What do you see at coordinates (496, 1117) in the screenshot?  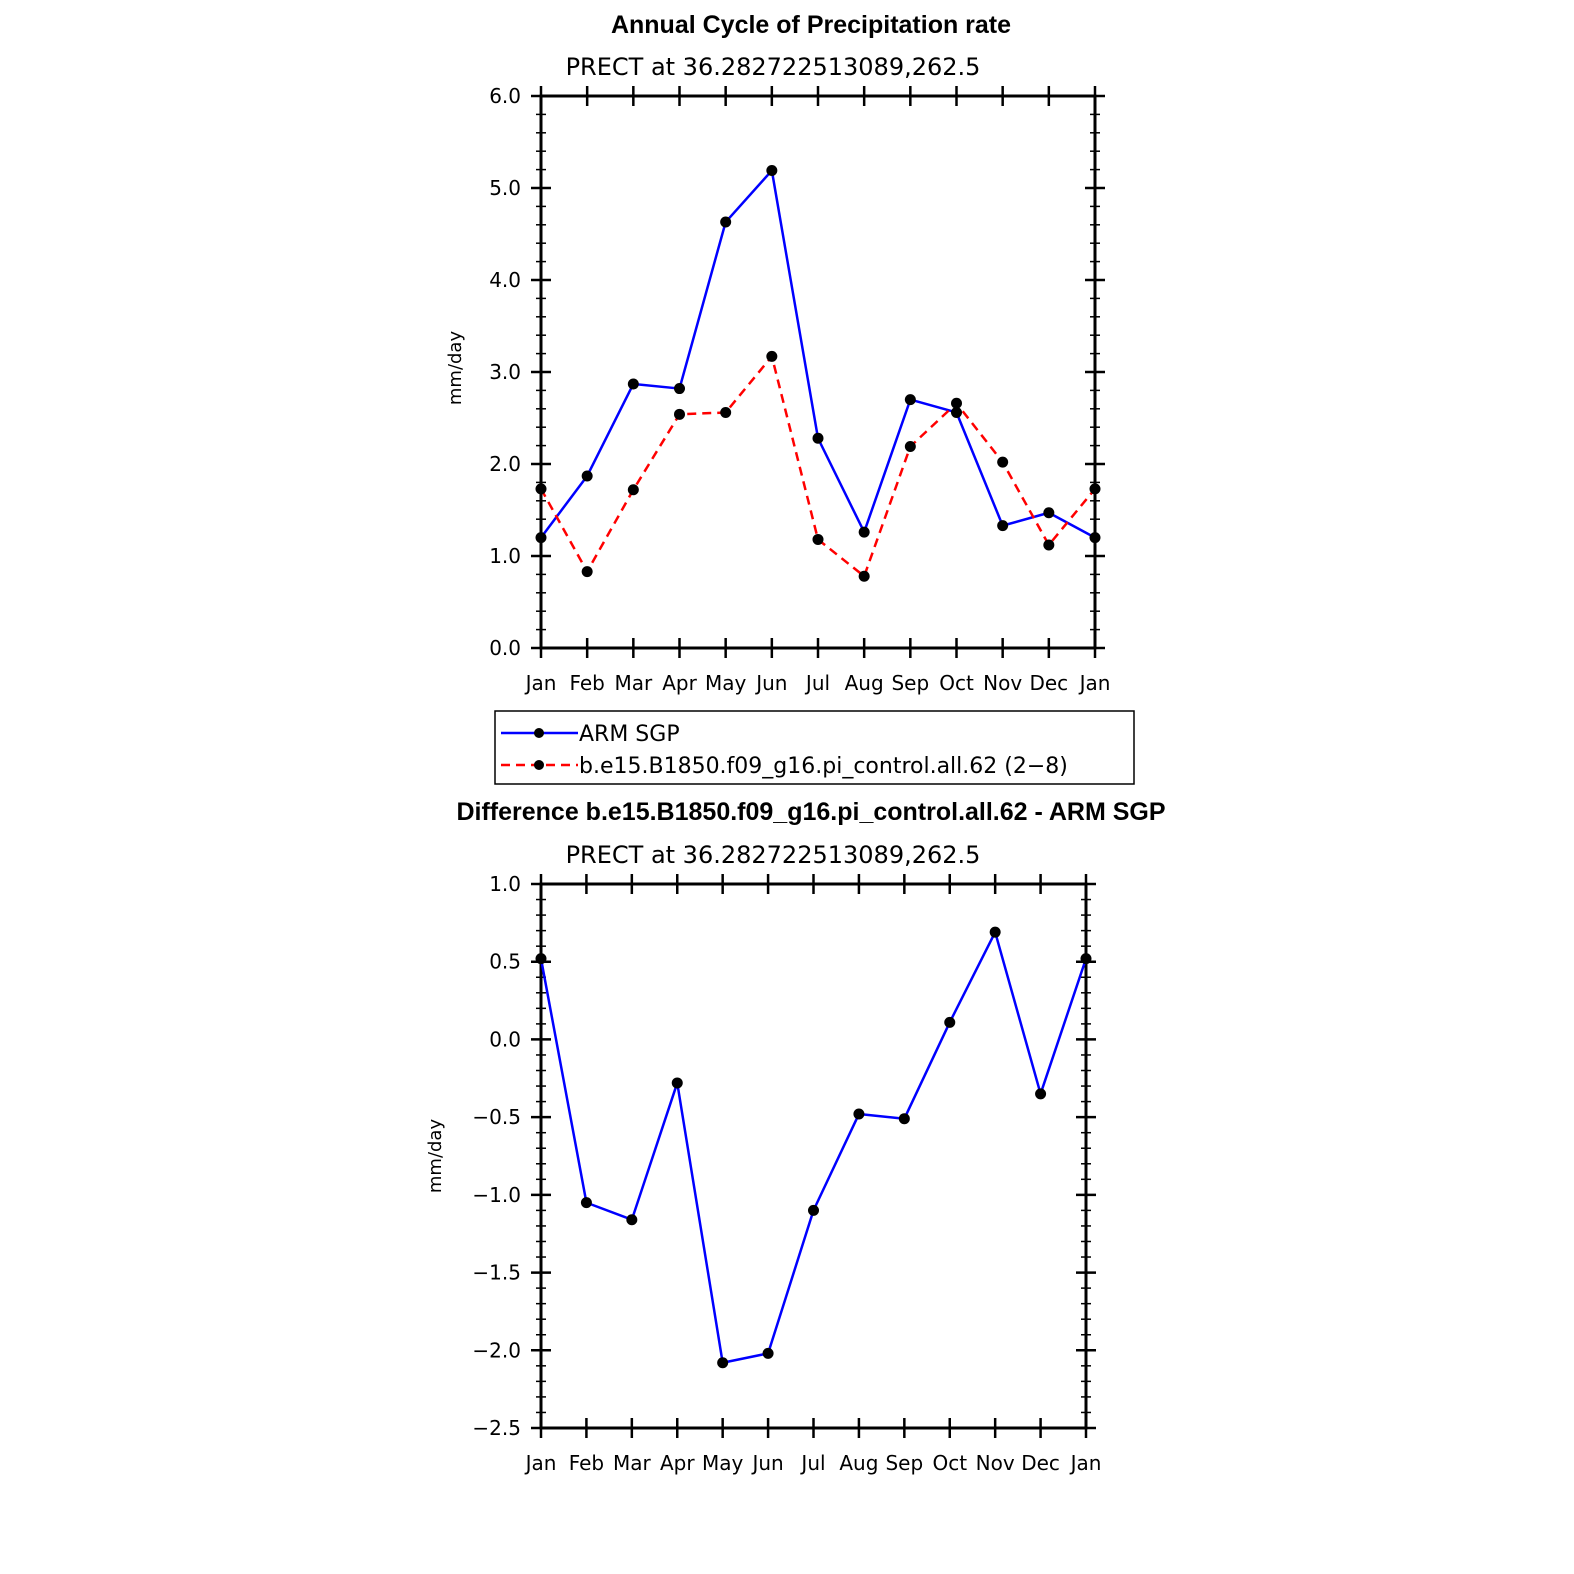 I see `y-tick-label: −0.5` at bounding box center [496, 1117].